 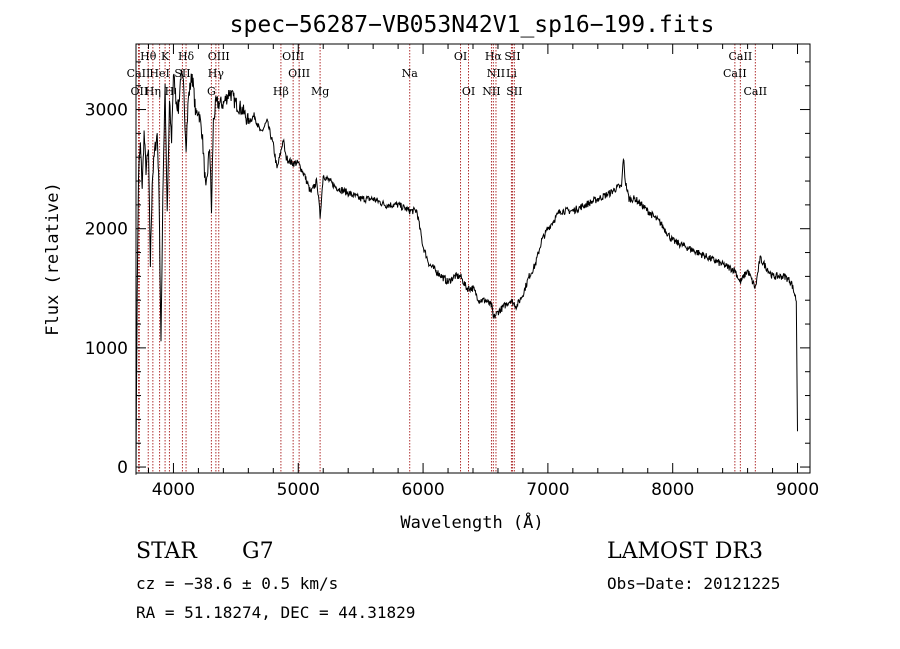 I want to click on object-class: STAR, so click(x=166, y=551).